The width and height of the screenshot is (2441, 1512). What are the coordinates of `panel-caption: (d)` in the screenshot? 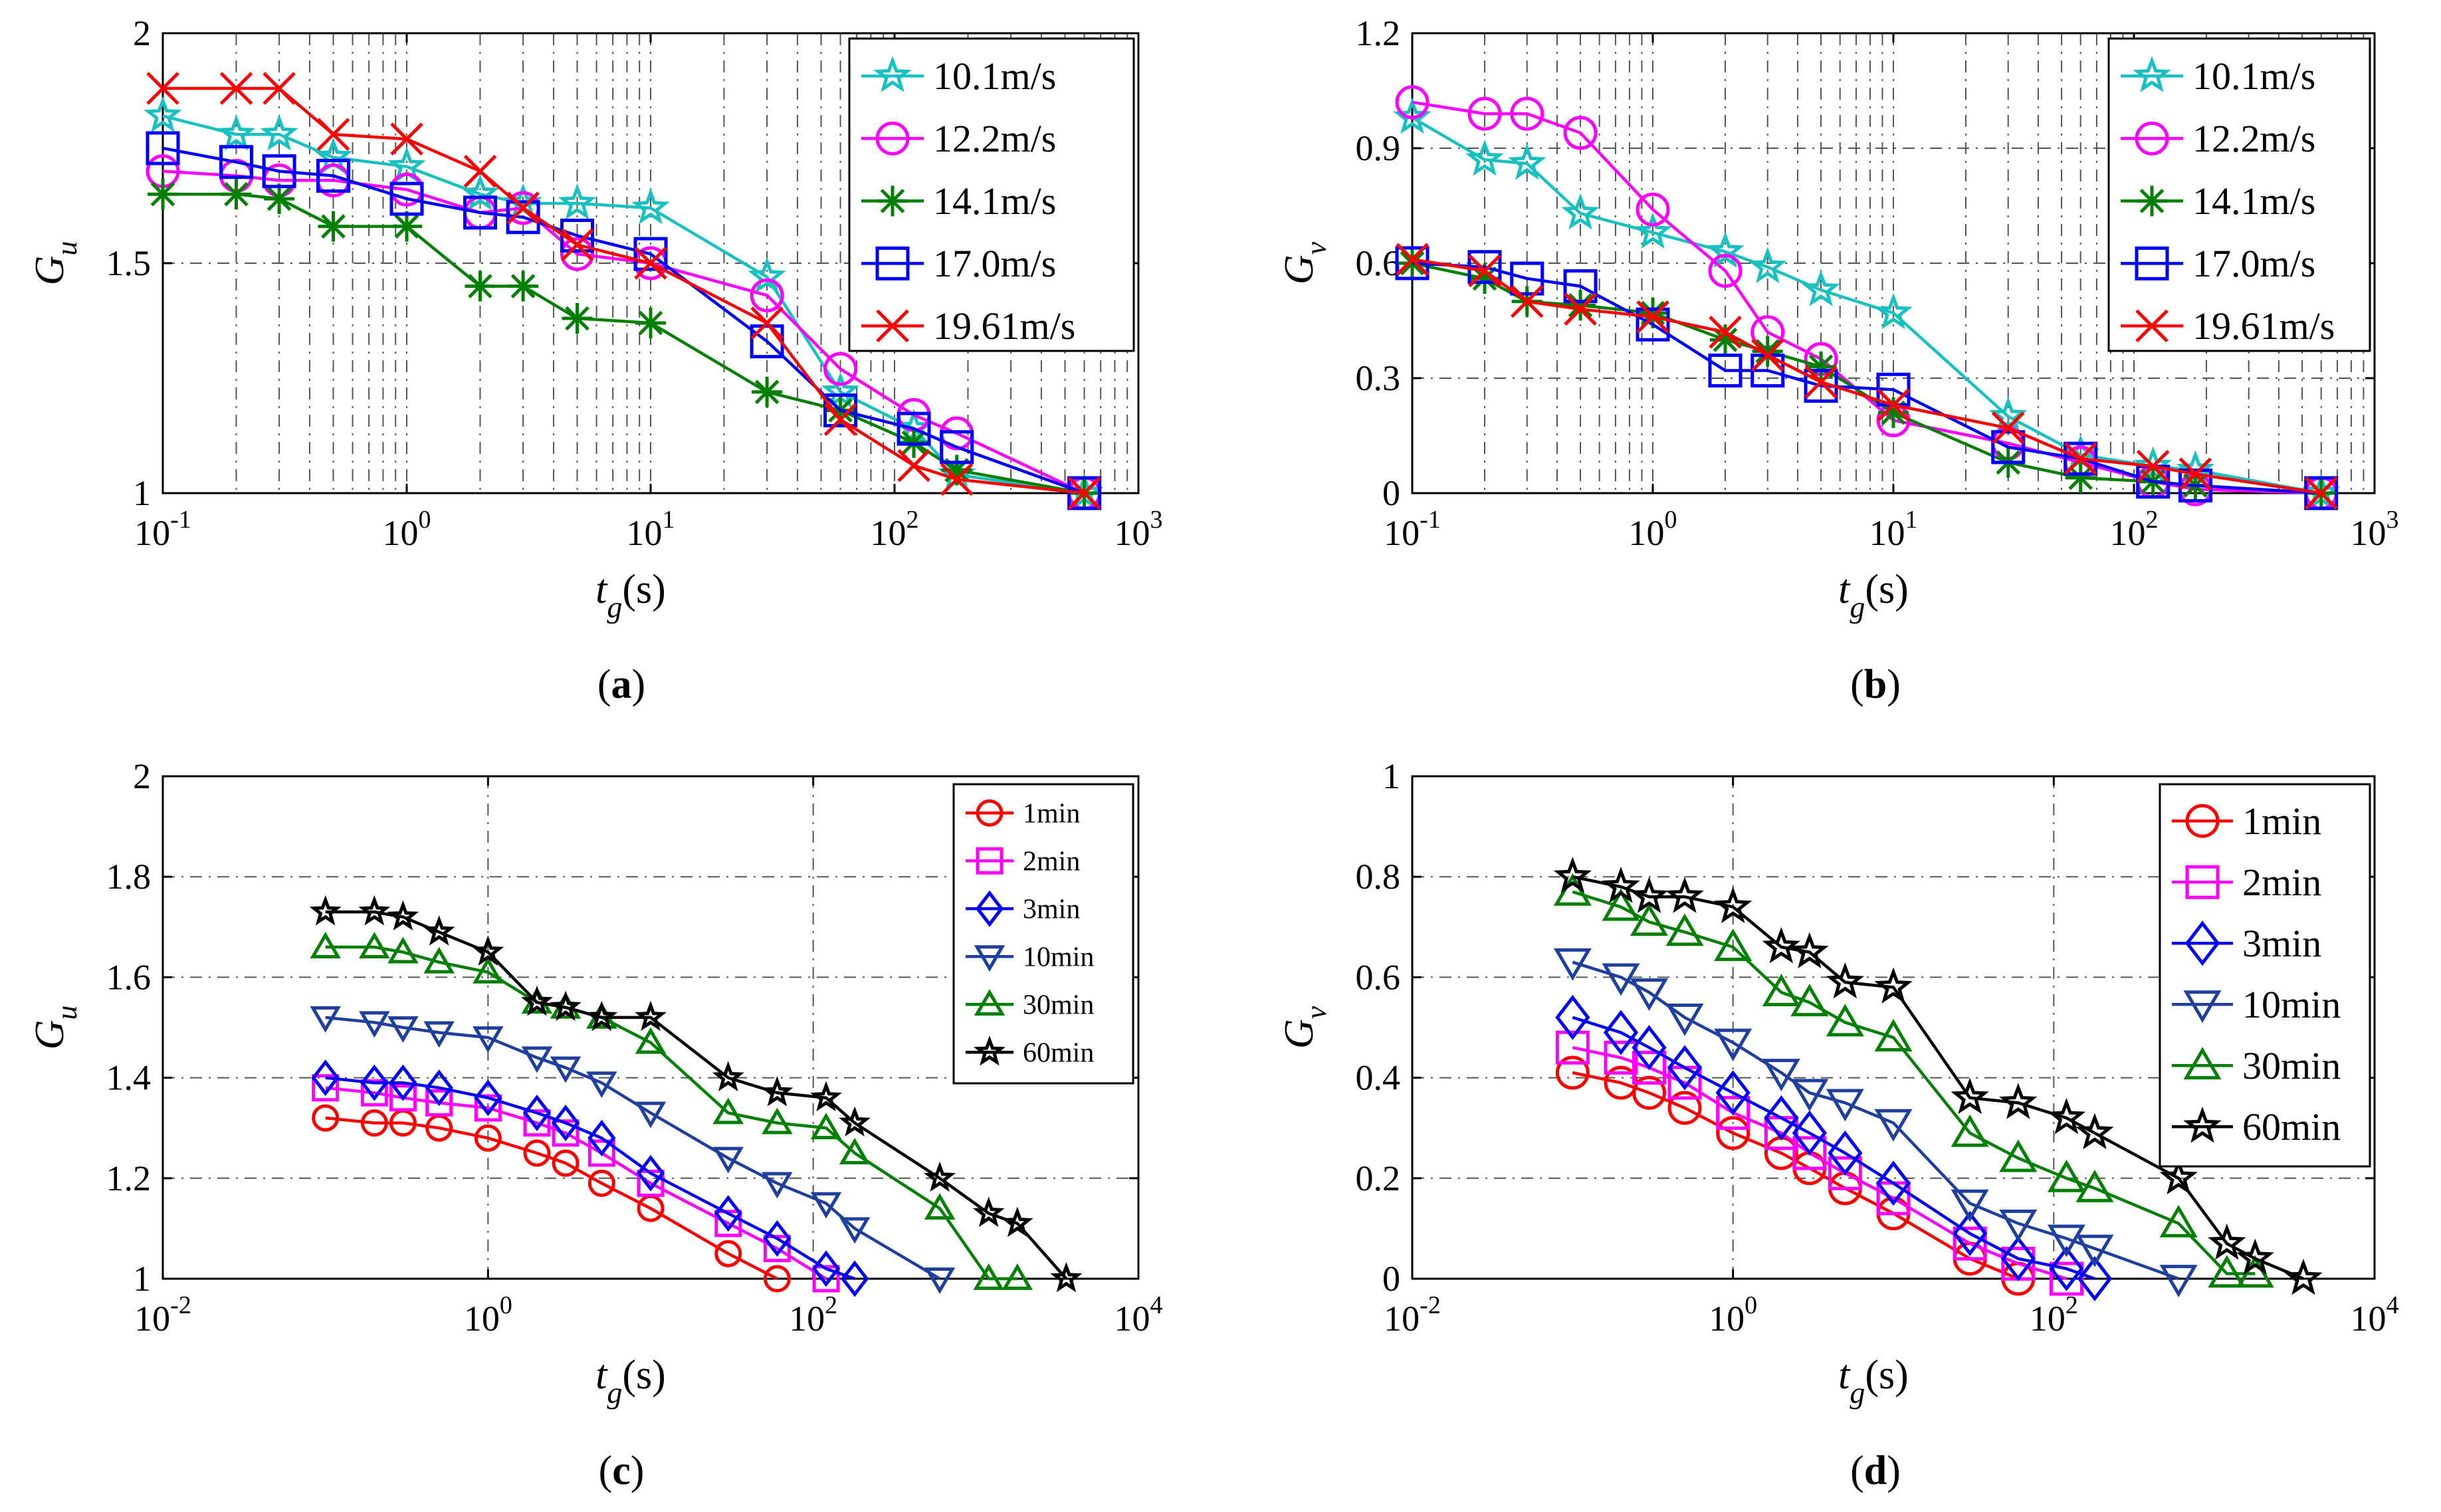 It's located at (1876, 1470).